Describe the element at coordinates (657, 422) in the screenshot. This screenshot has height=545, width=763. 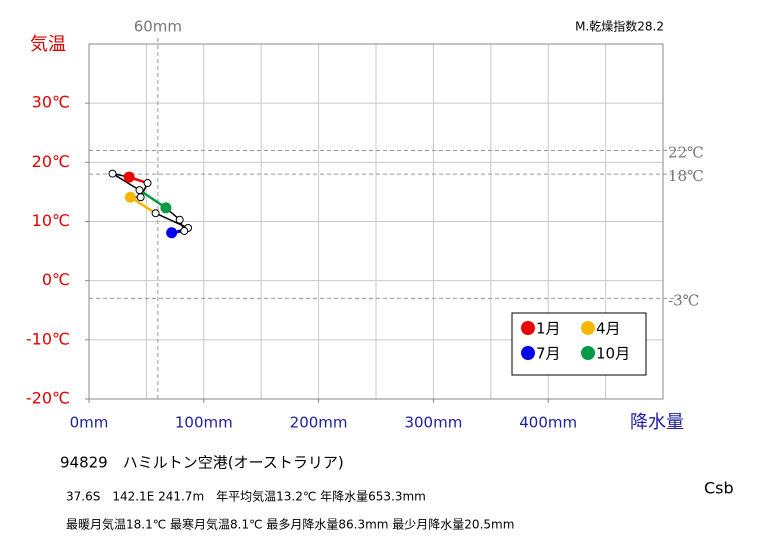
I see `x-axis-label: 降水量` at that location.